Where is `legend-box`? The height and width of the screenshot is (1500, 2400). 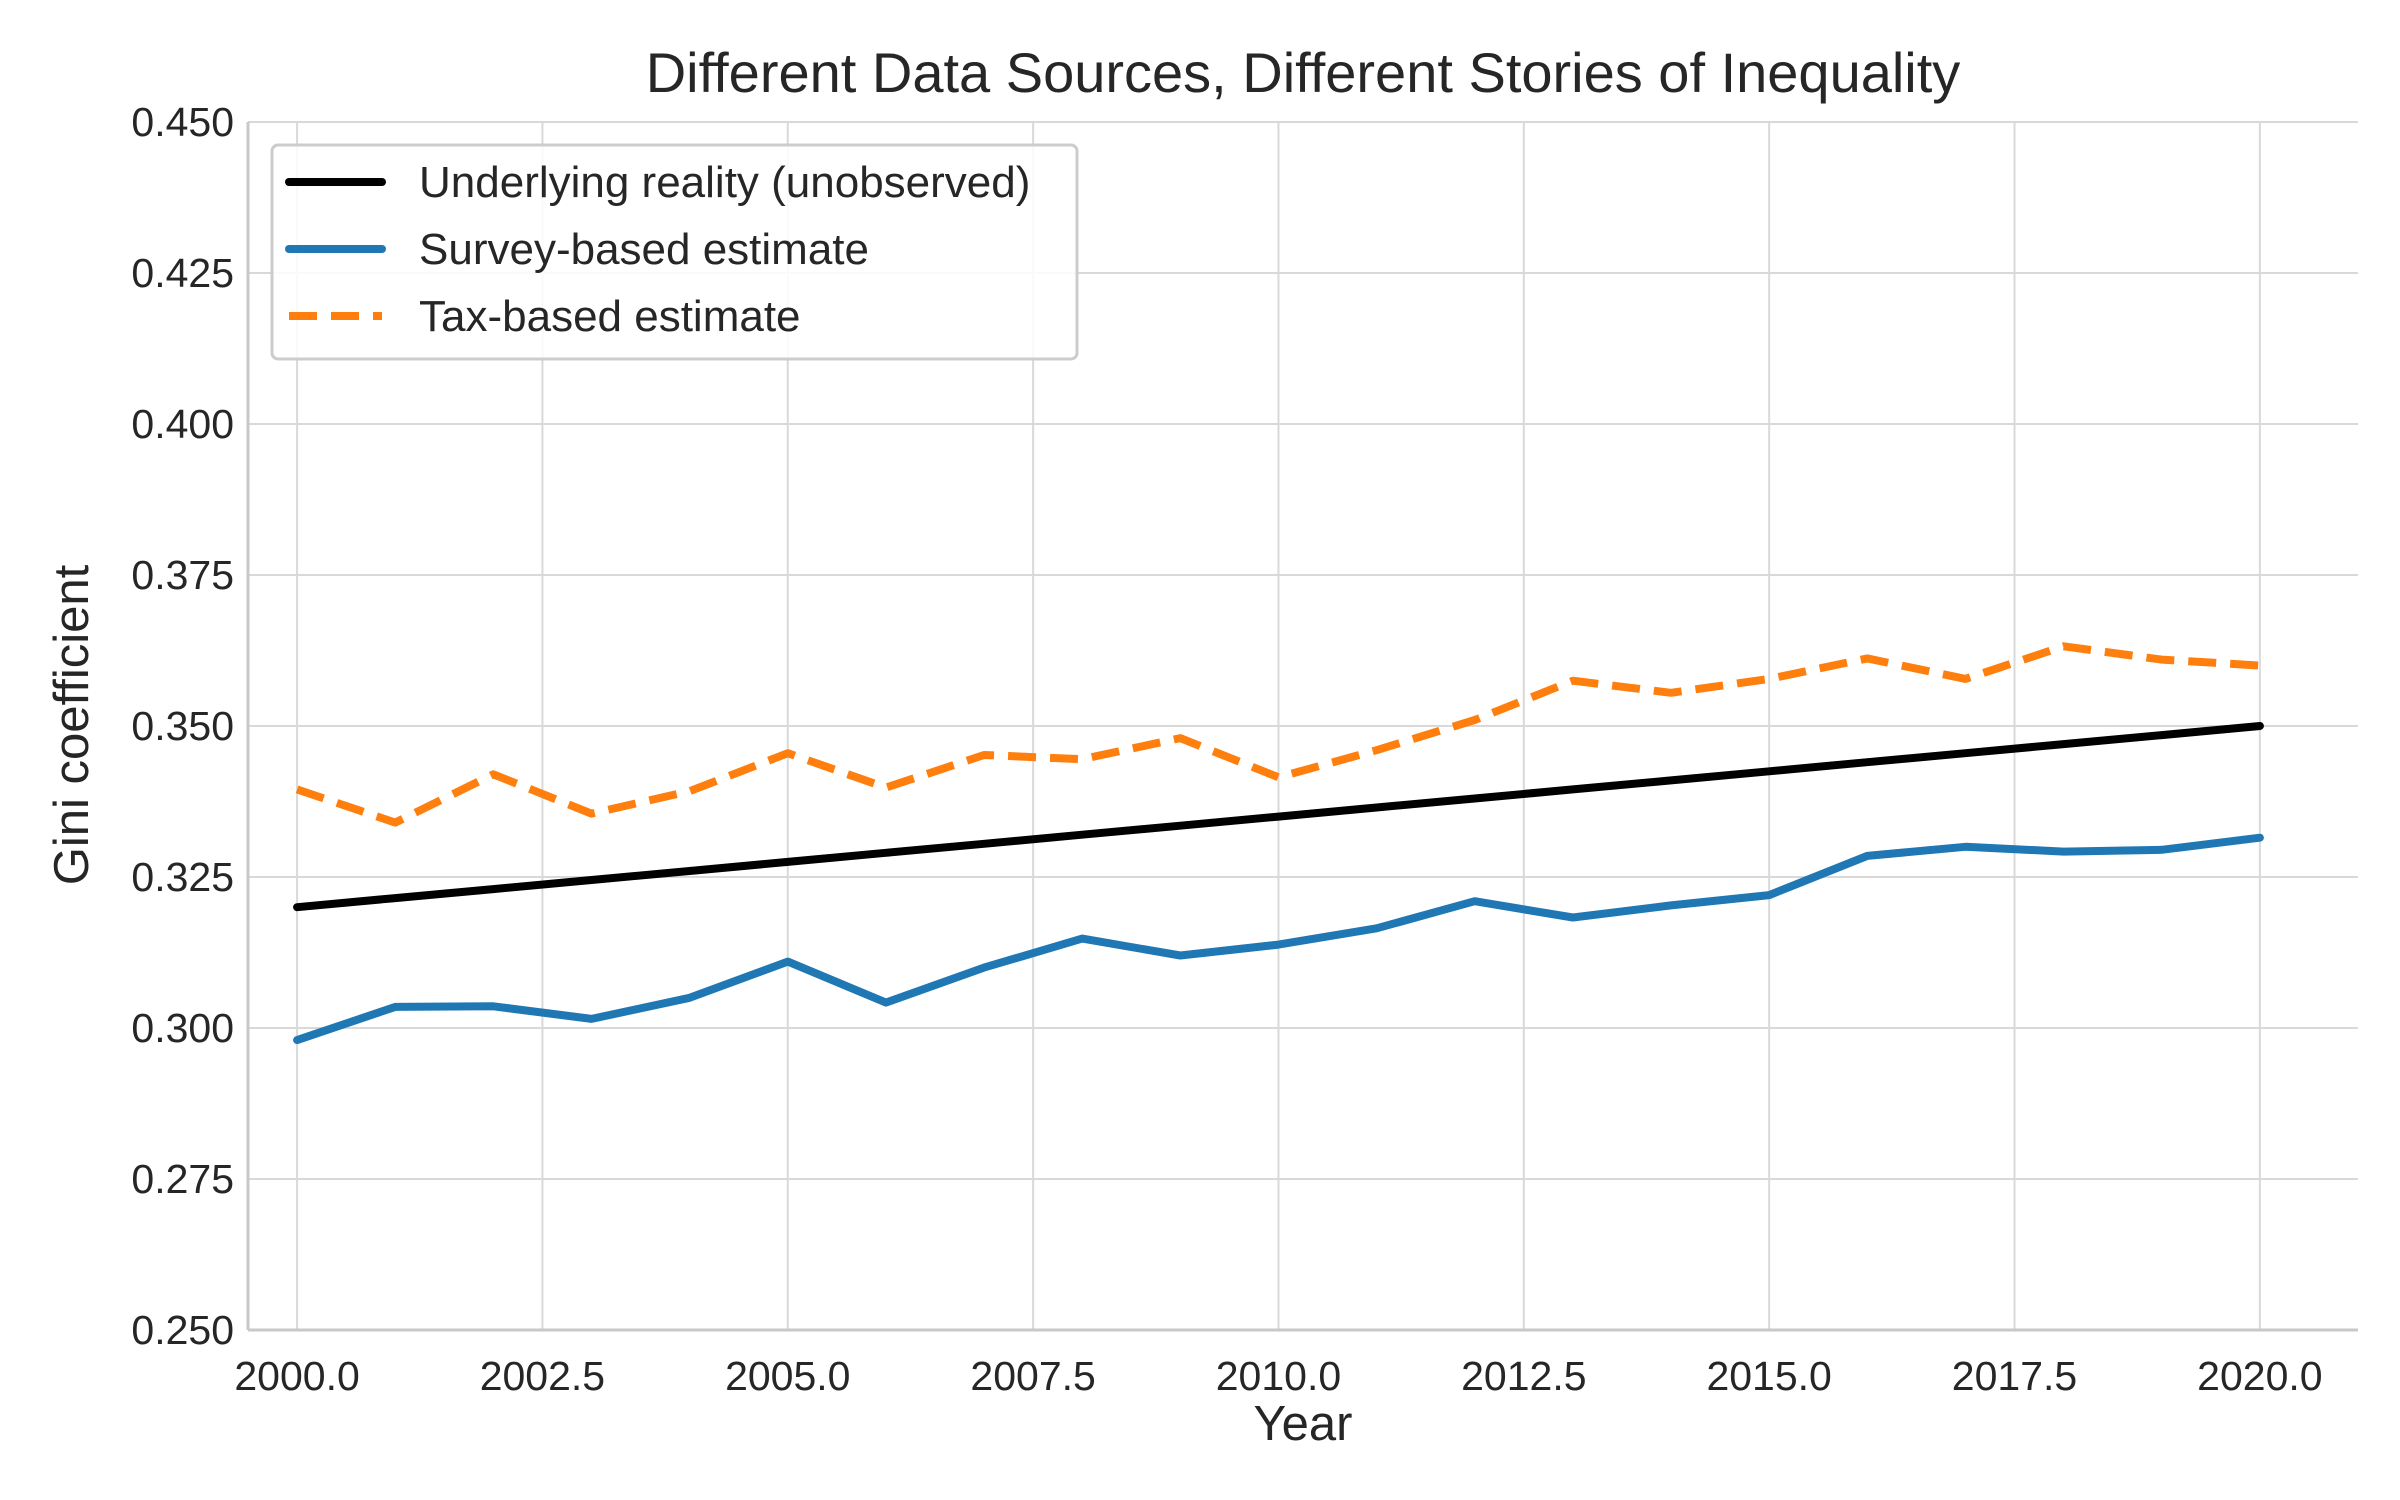 legend-box is located at coordinates (674, 252).